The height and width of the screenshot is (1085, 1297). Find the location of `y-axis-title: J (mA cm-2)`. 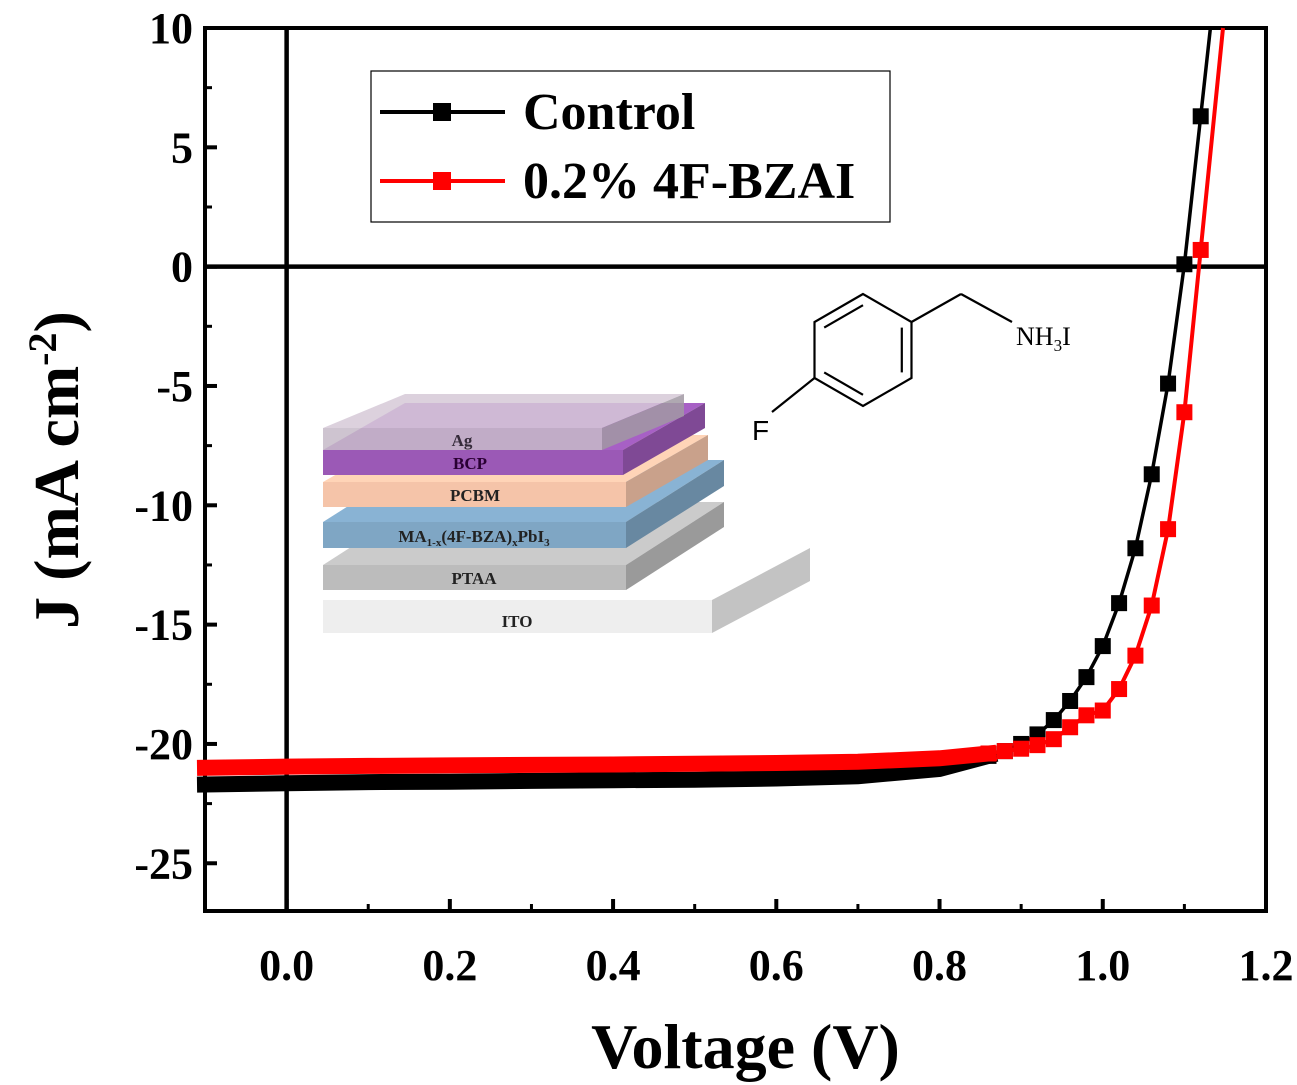

y-axis-title: J (mA cm-2) is located at coordinates (56, 470).